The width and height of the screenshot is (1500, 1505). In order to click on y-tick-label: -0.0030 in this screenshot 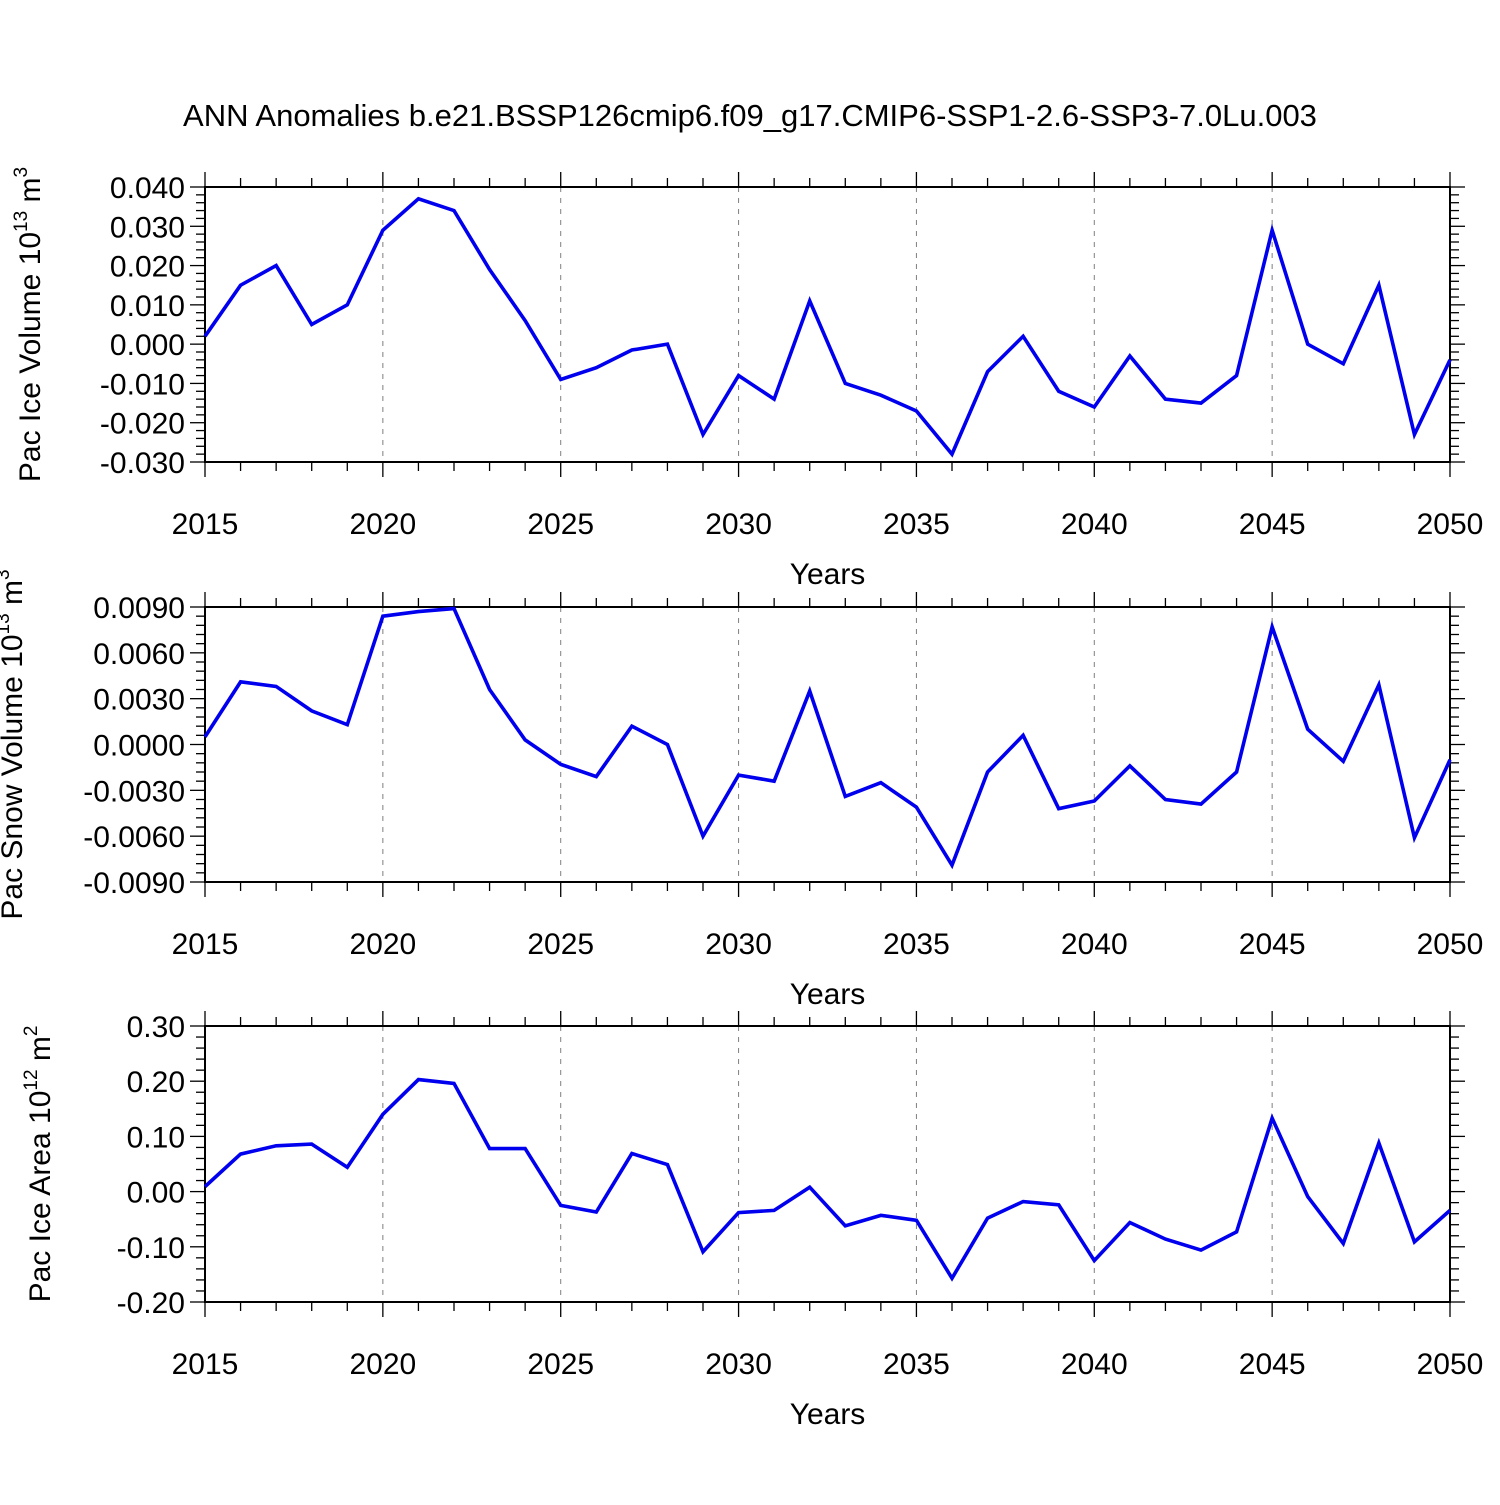, I will do `click(134, 791)`.